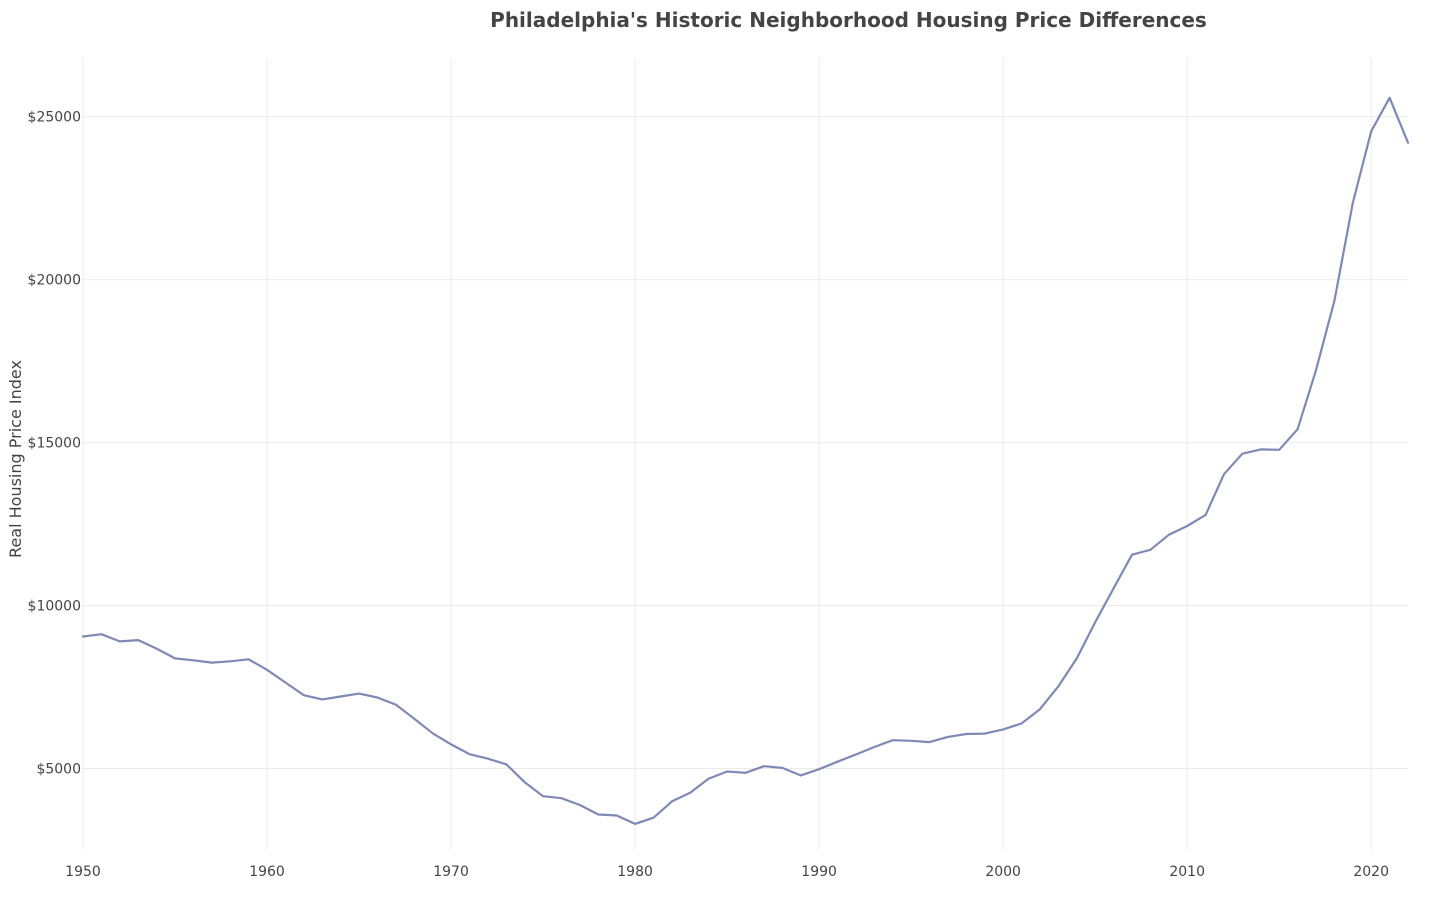 The image size is (1430, 917). I want to click on x-axis-tick-labels: 1950 1960 1970 1980 1990 2000 2010 2020, so click(727, 872).